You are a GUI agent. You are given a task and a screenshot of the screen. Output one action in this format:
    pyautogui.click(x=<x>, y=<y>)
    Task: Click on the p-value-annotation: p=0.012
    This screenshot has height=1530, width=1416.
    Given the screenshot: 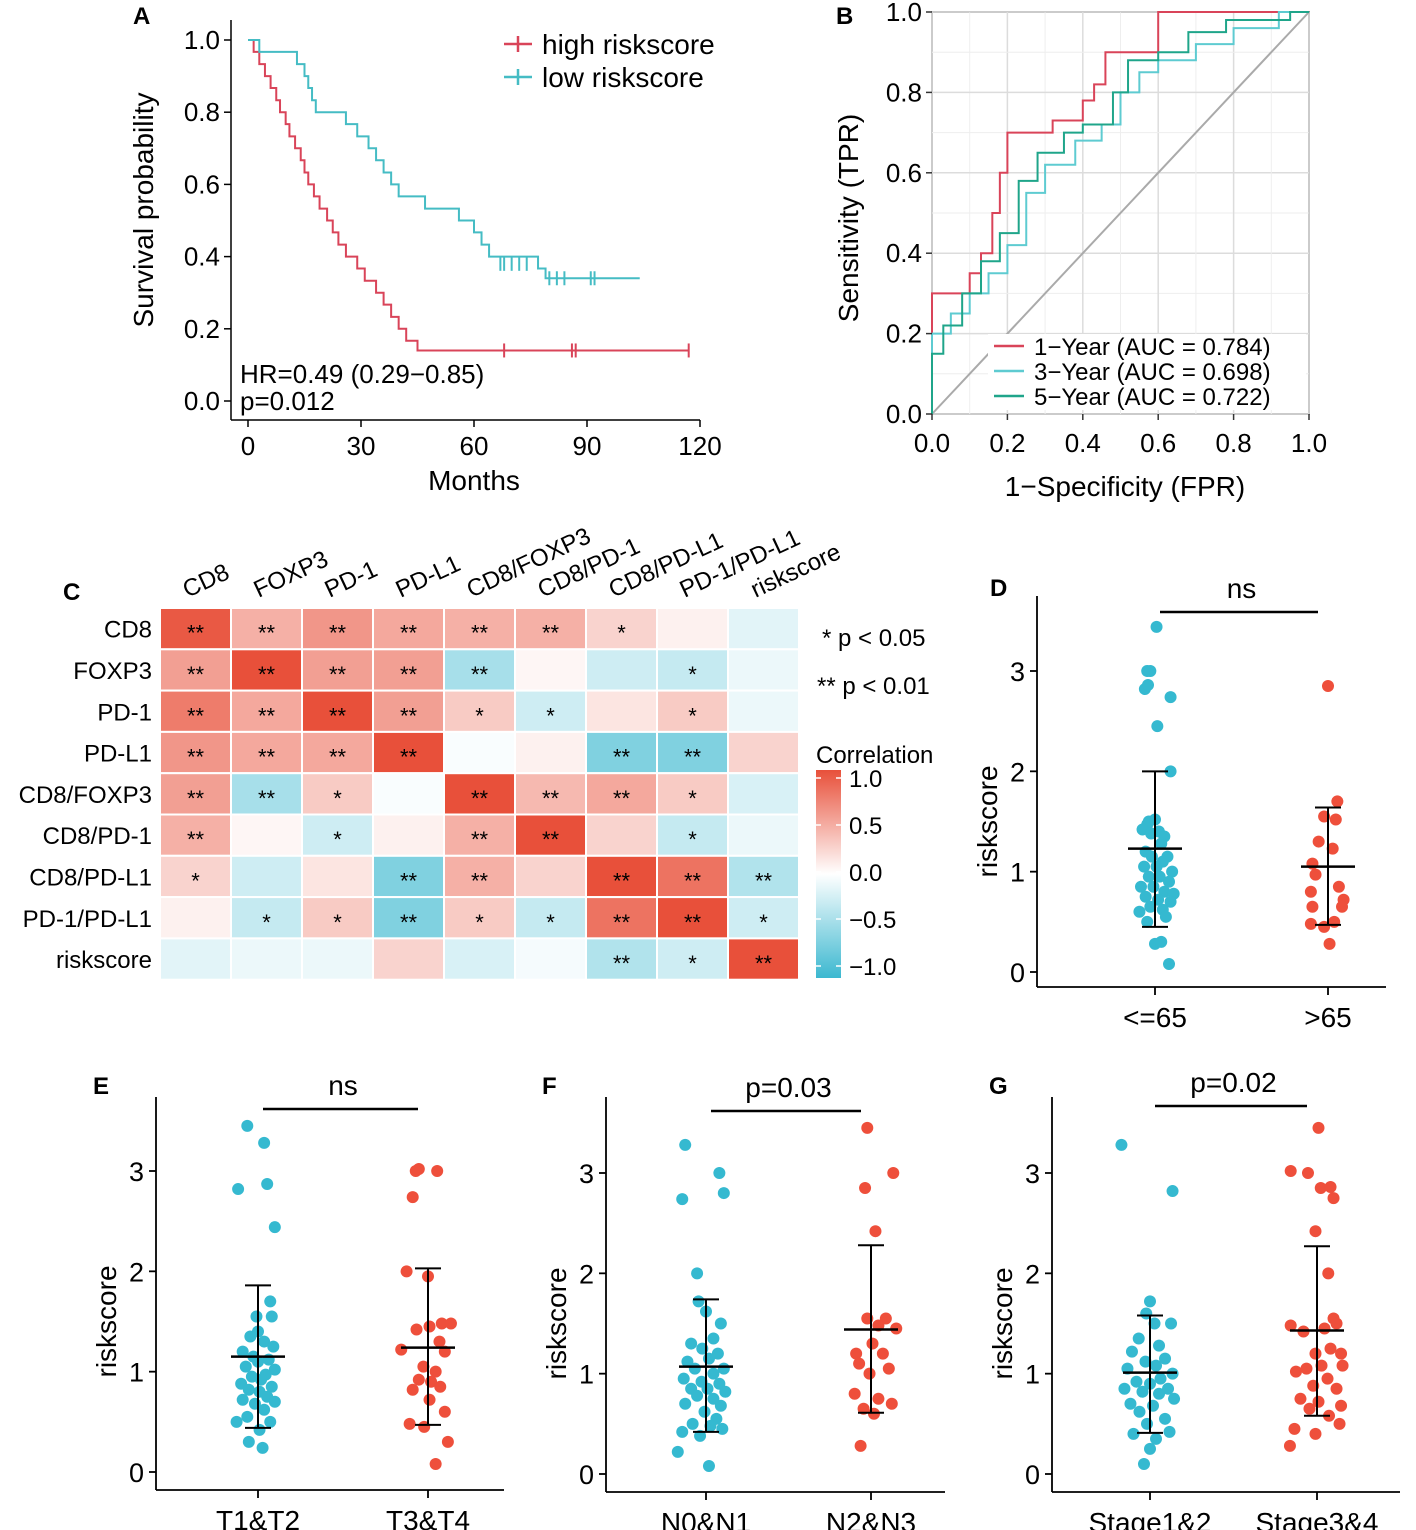 What is the action you would take?
    pyautogui.click(x=287, y=401)
    